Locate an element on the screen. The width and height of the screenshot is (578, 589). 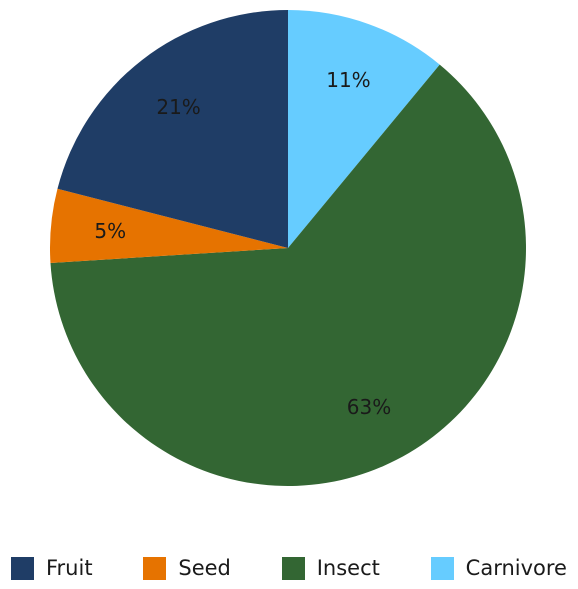
legend-item-fruit: Fruit is located at coordinates (52, 568).